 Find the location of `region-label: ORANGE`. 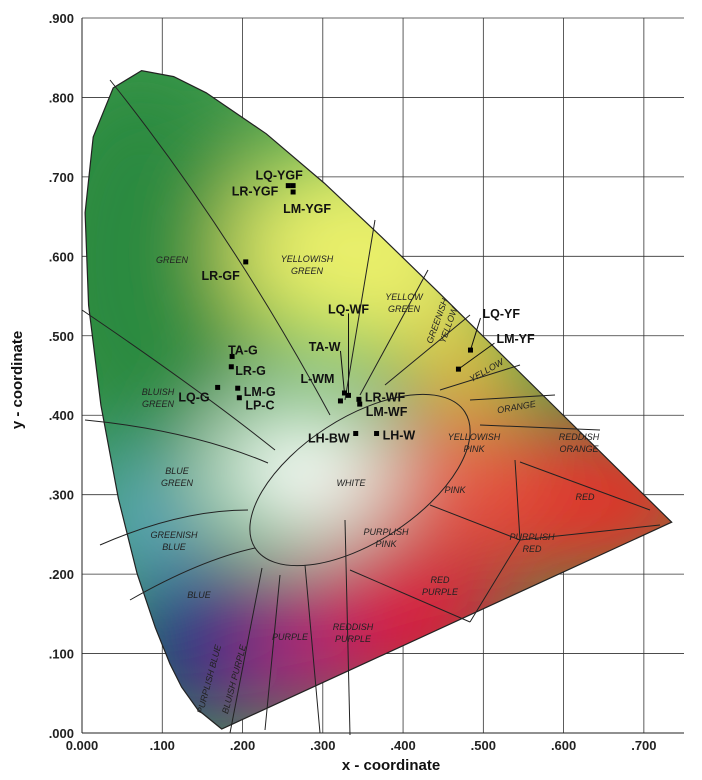

region-label: ORANGE is located at coordinates (579, 449).